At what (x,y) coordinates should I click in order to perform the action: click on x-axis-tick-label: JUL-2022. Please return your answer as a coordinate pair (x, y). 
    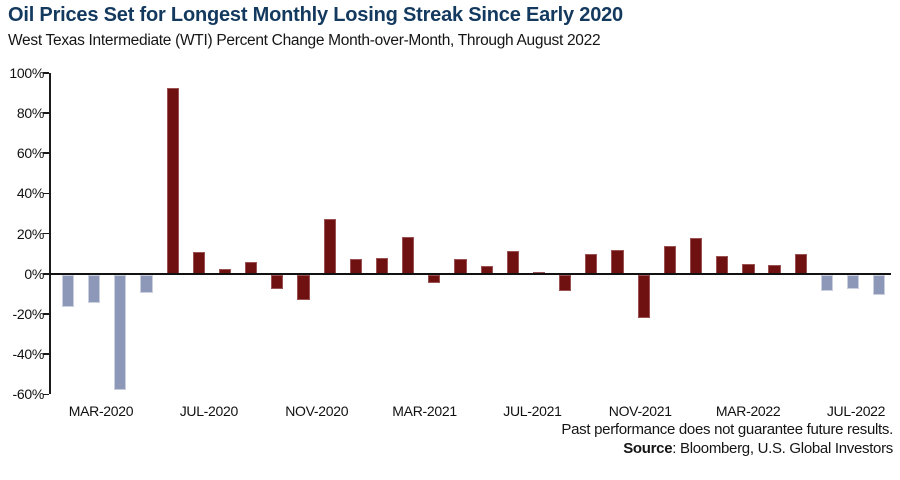
    Looking at the image, I should click on (856, 411).